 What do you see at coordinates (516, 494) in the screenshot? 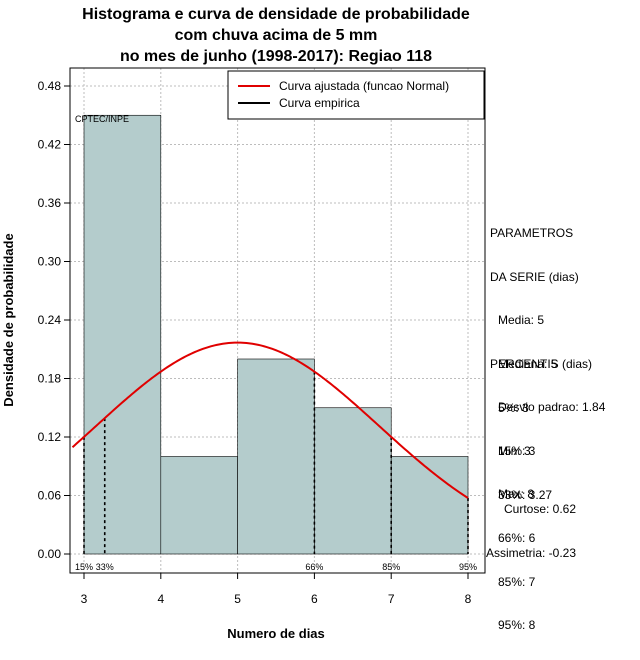
I see `param-max: Max: 8` at bounding box center [516, 494].